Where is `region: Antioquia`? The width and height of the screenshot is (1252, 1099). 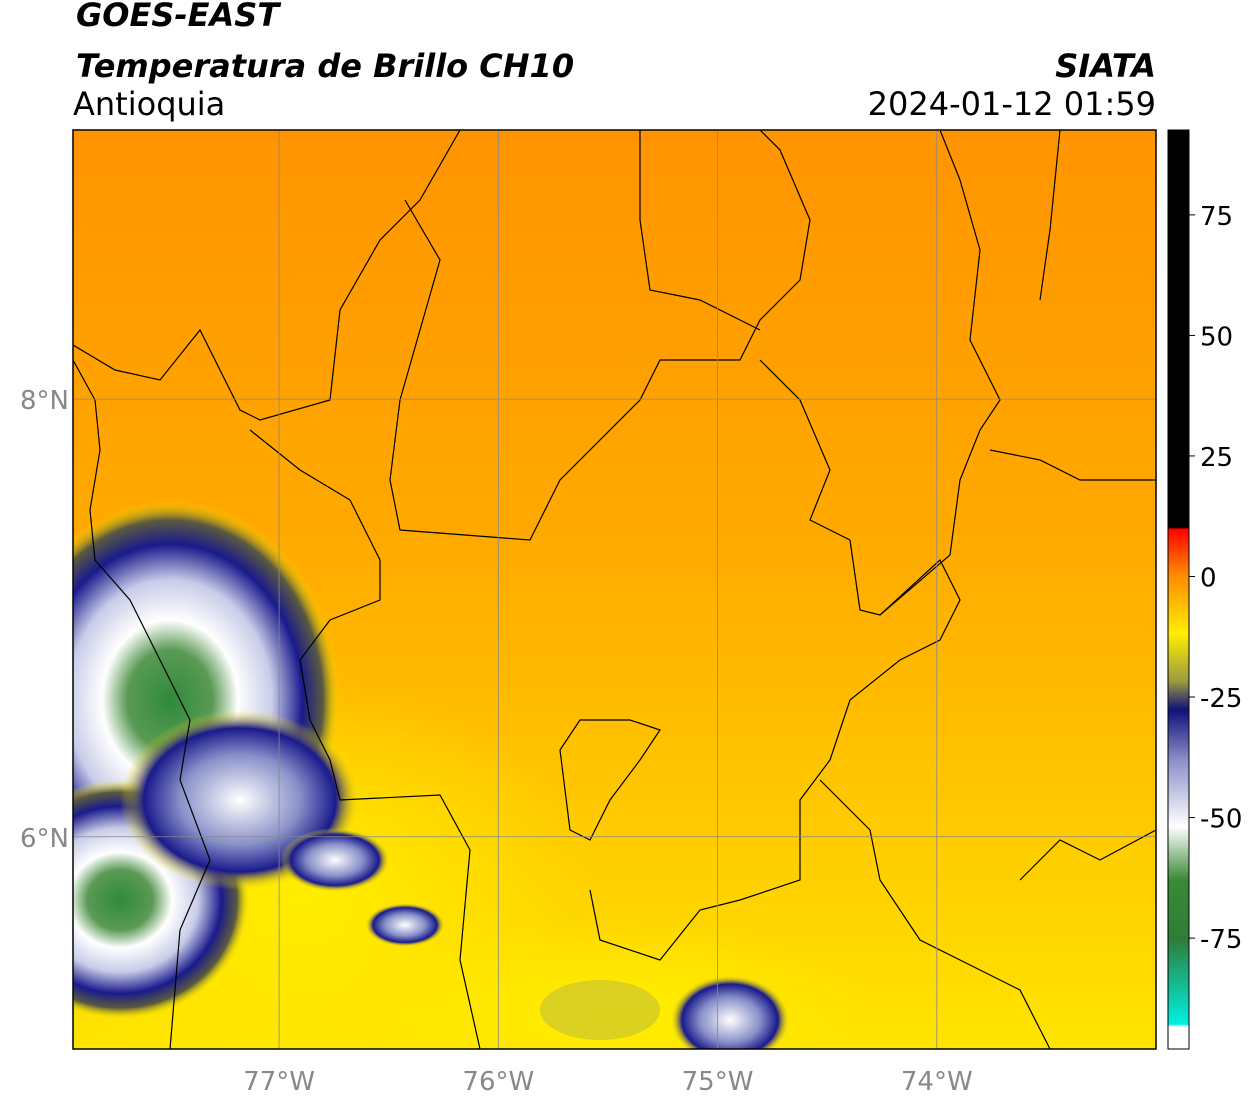
region: Antioquia is located at coordinates (149, 104).